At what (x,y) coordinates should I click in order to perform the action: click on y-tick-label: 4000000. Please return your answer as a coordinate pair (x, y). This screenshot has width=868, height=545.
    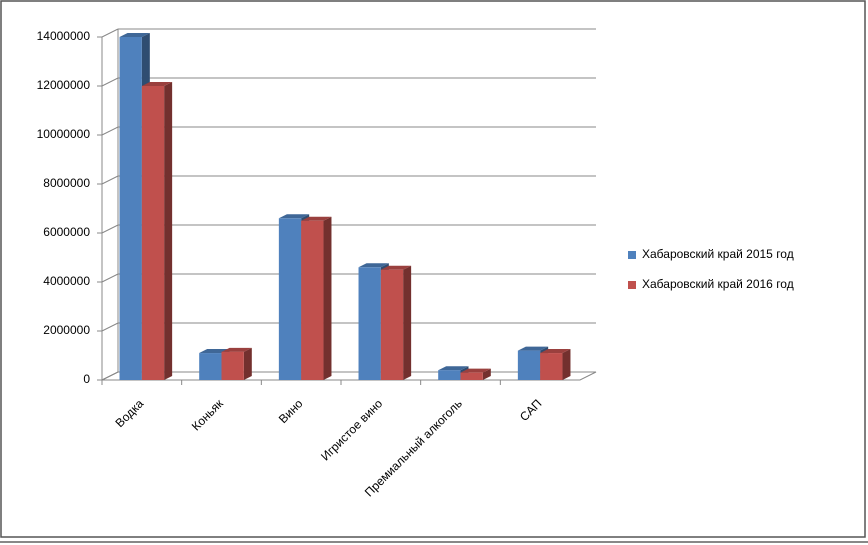
    Looking at the image, I should click on (66, 281).